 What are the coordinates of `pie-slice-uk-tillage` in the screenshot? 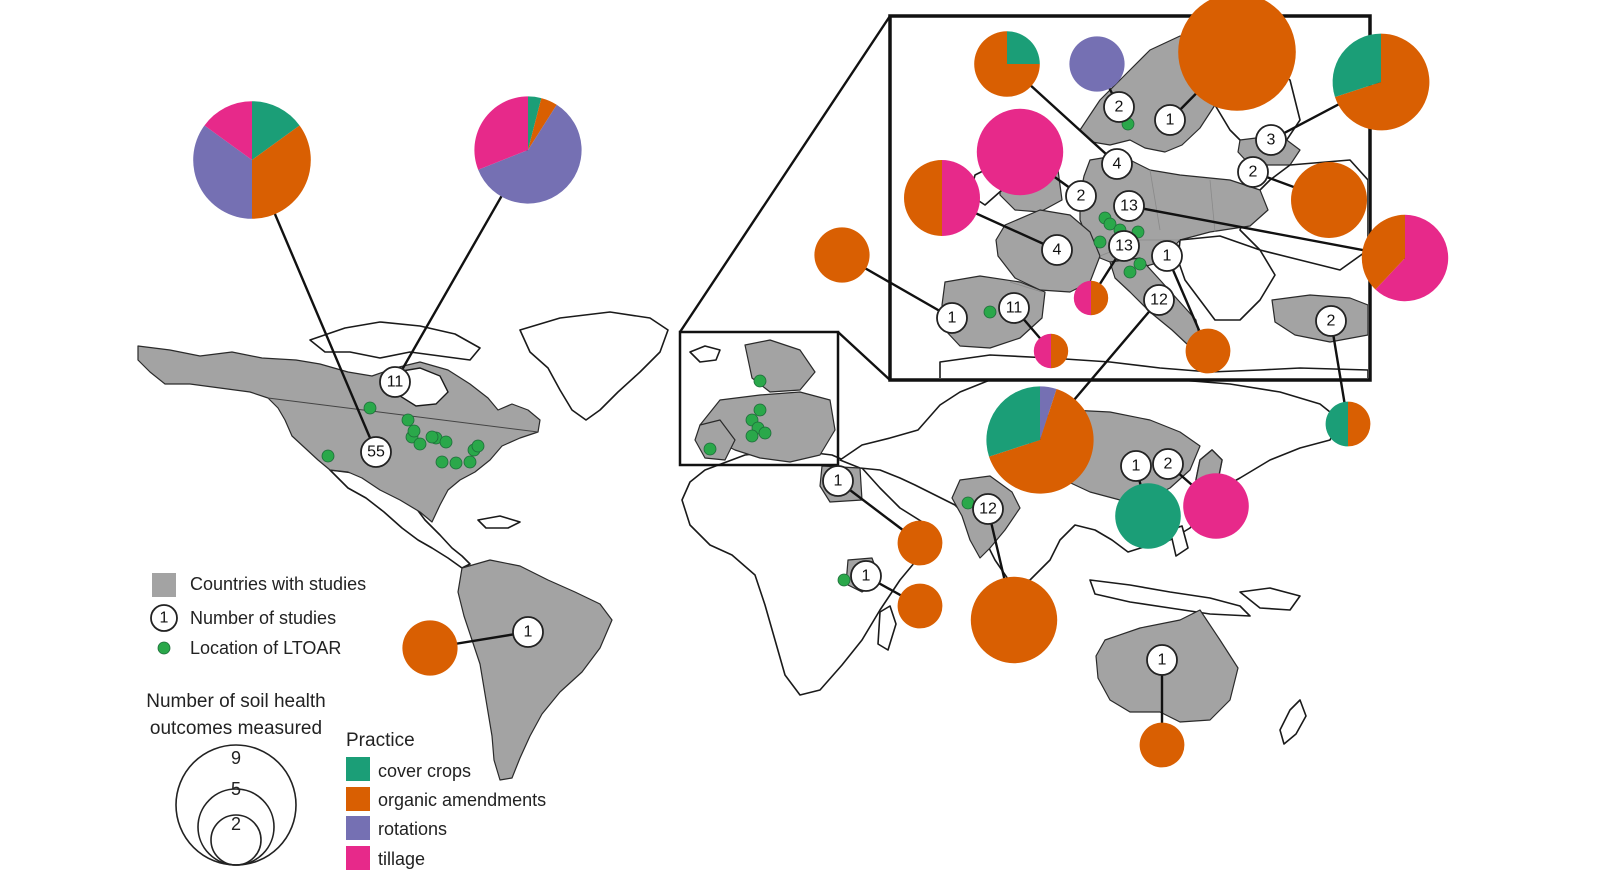 It's located at (1020, 152).